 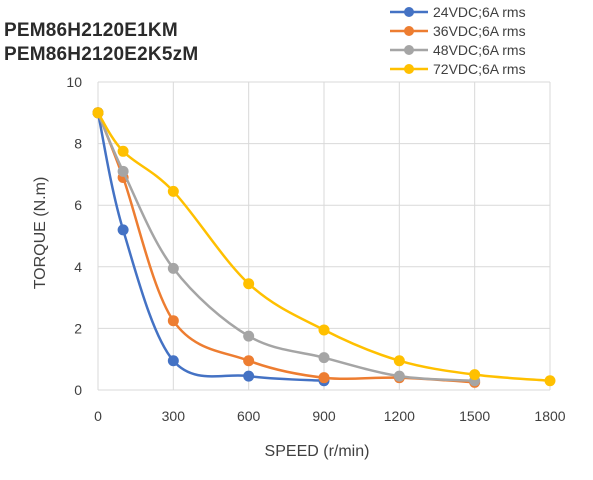 I want to click on y-tick-label: 2, so click(x=78, y=328).